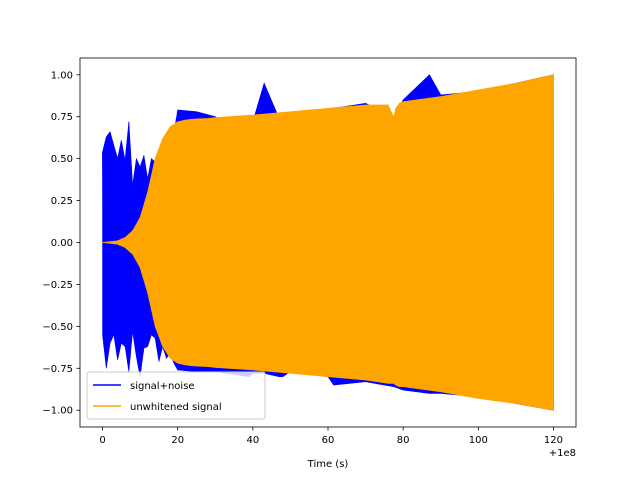 The image size is (640, 480). I want to click on x-tick-label: 100, so click(478, 440).